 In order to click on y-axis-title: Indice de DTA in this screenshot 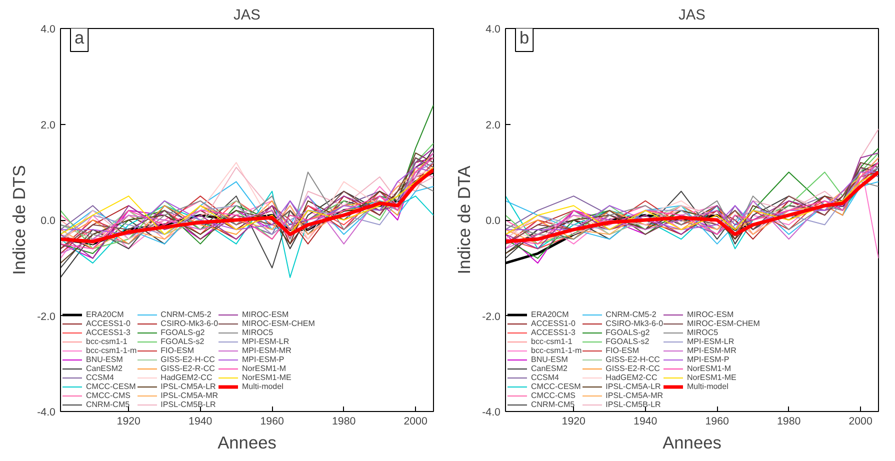, I will do `click(464, 219)`.